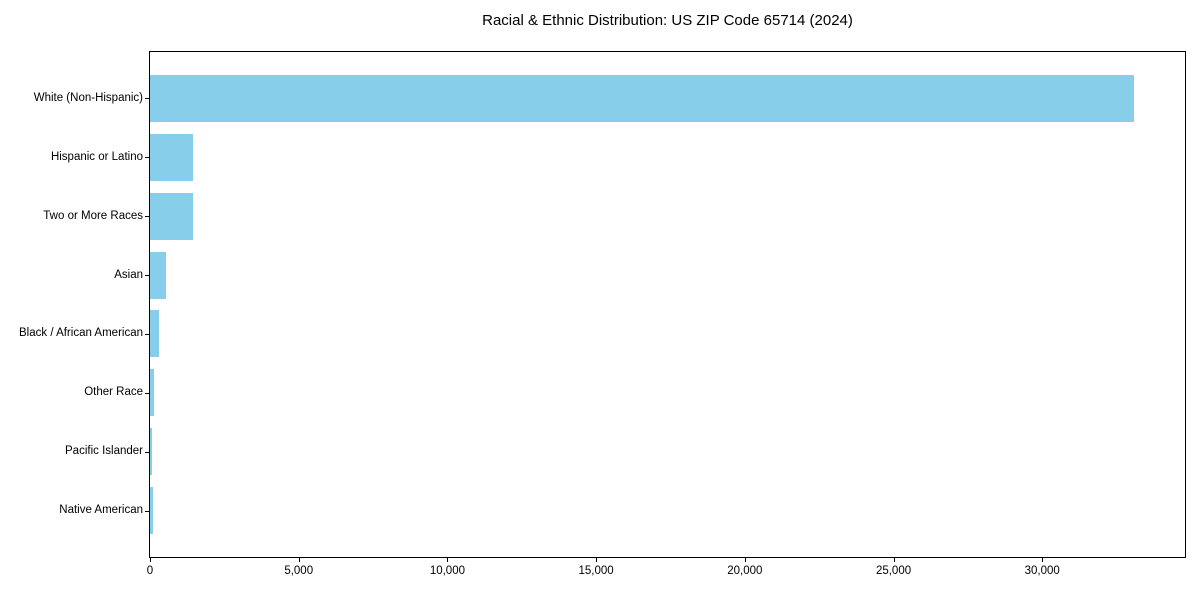 The image size is (1200, 600). What do you see at coordinates (745, 571) in the screenshot?
I see `x-tick-label: 20,000` at bounding box center [745, 571].